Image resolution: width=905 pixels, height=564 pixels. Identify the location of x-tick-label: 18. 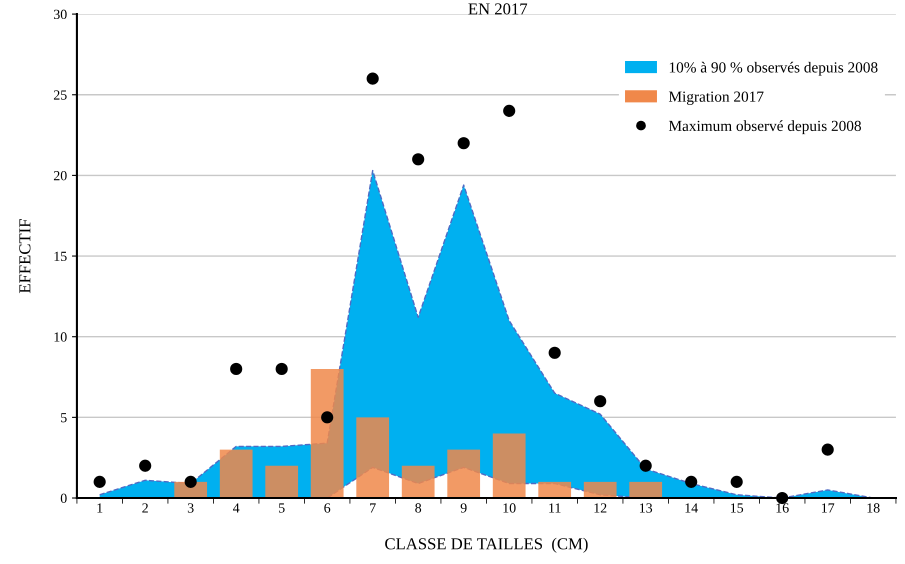
(873, 508).